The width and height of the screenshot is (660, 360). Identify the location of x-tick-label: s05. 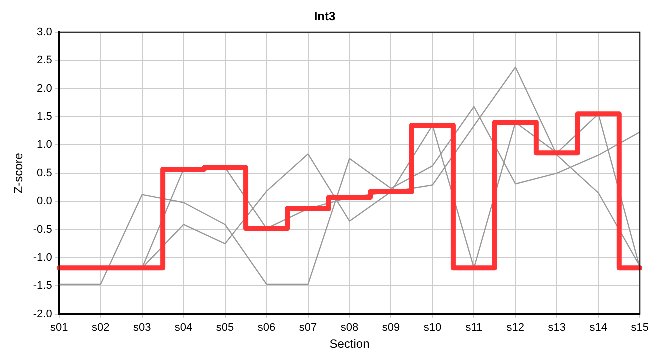
(225, 328).